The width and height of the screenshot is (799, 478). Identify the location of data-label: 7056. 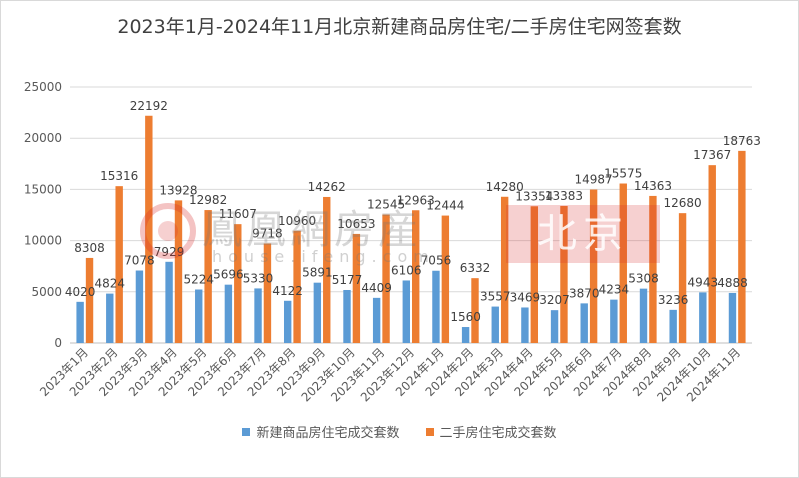
(436, 261).